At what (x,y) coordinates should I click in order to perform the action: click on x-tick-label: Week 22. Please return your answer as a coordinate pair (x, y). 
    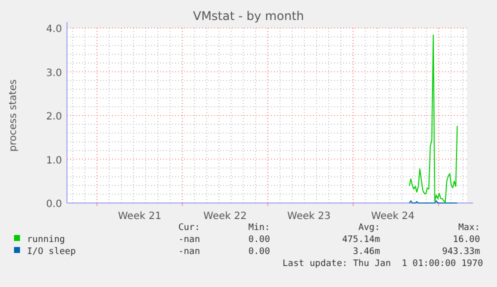
    Looking at the image, I should click on (225, 216).